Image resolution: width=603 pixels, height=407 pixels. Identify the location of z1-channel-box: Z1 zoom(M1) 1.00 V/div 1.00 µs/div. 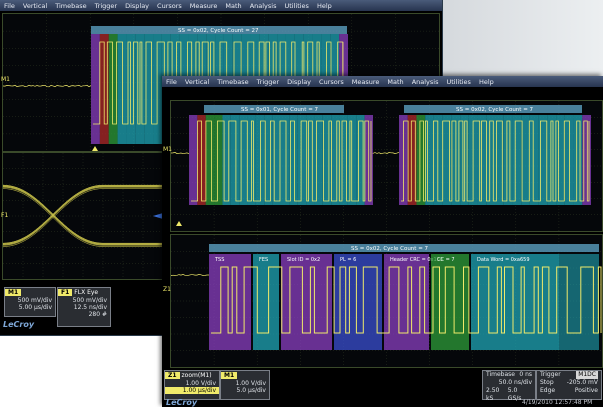
(192, 385).